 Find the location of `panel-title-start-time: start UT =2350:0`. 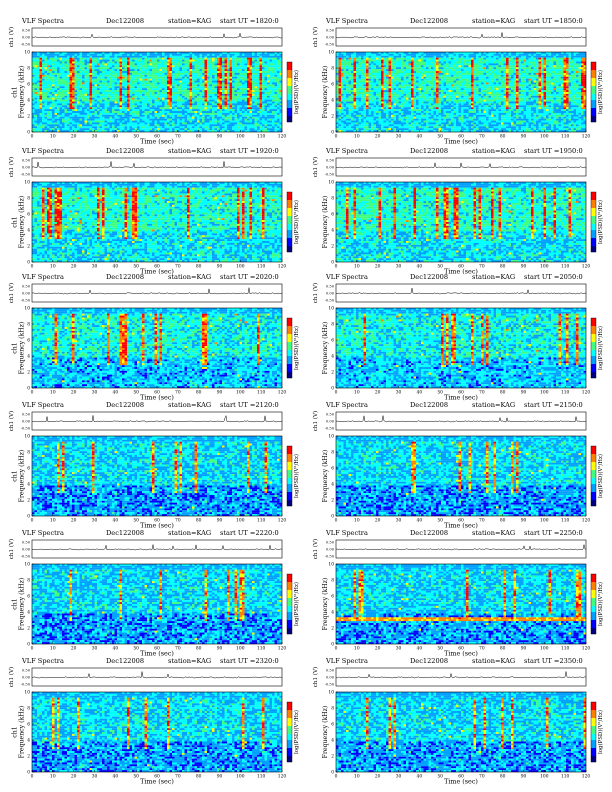

panel-title-start-time: start UT =2350:0 is located at coordinates (553, 661).